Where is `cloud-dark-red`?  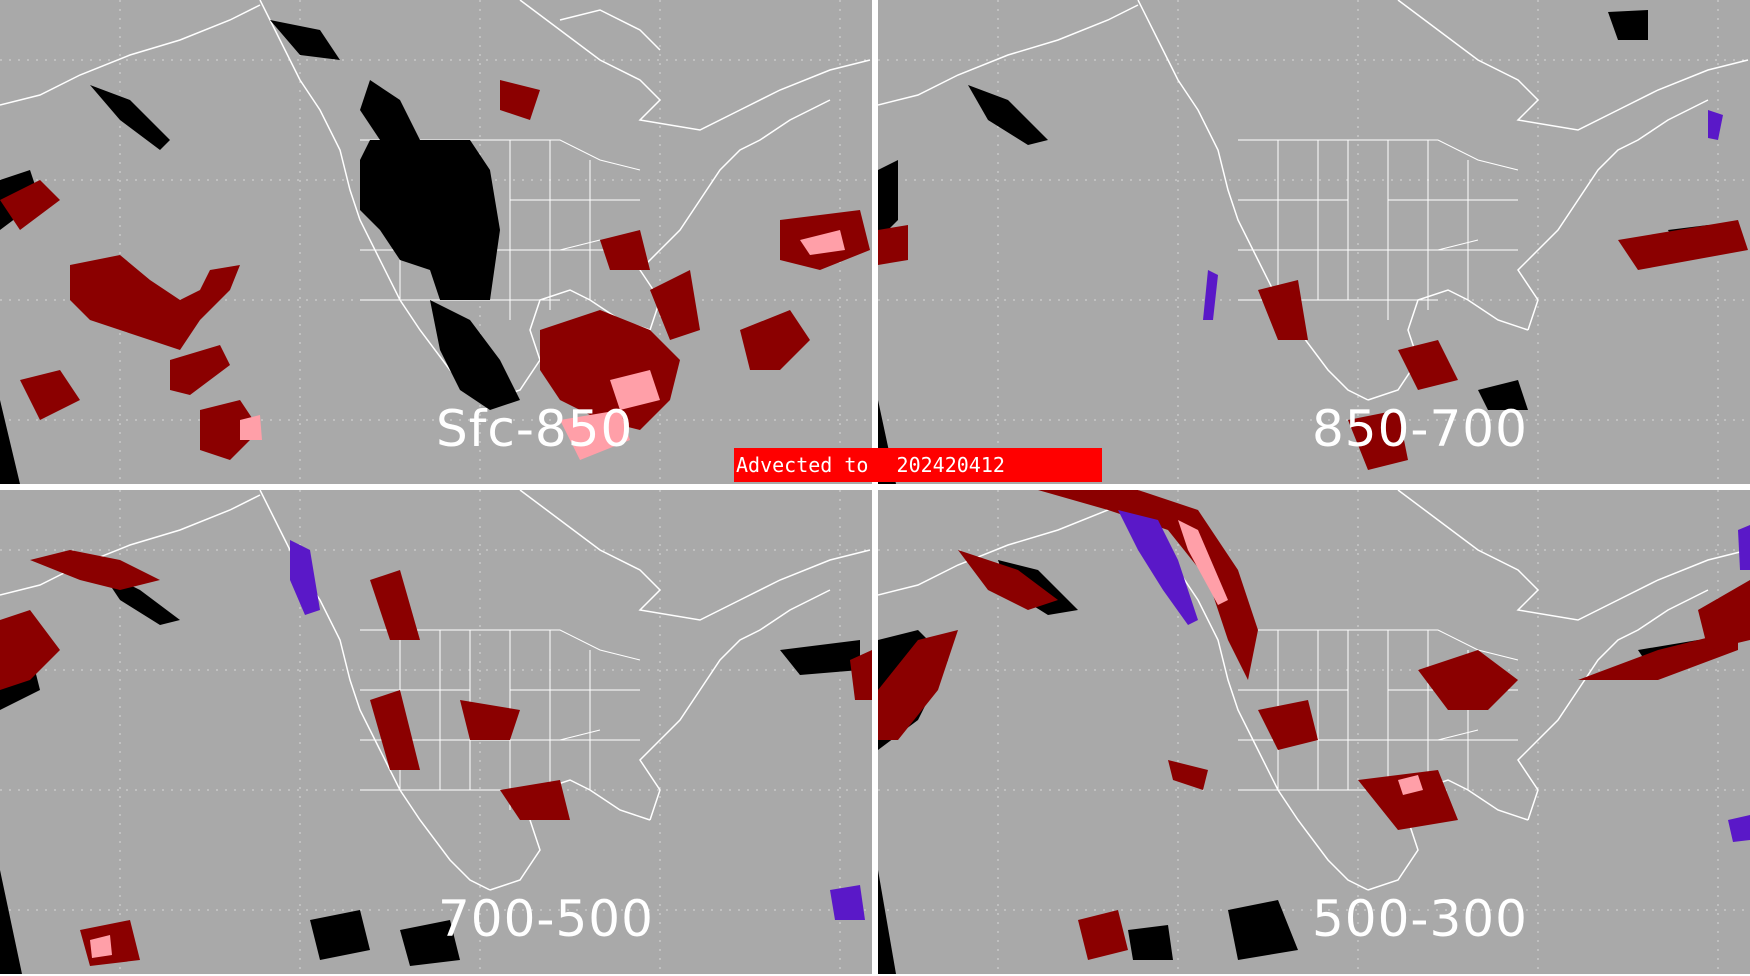
cloud-dark-red is located at coordinates (1313, 345).